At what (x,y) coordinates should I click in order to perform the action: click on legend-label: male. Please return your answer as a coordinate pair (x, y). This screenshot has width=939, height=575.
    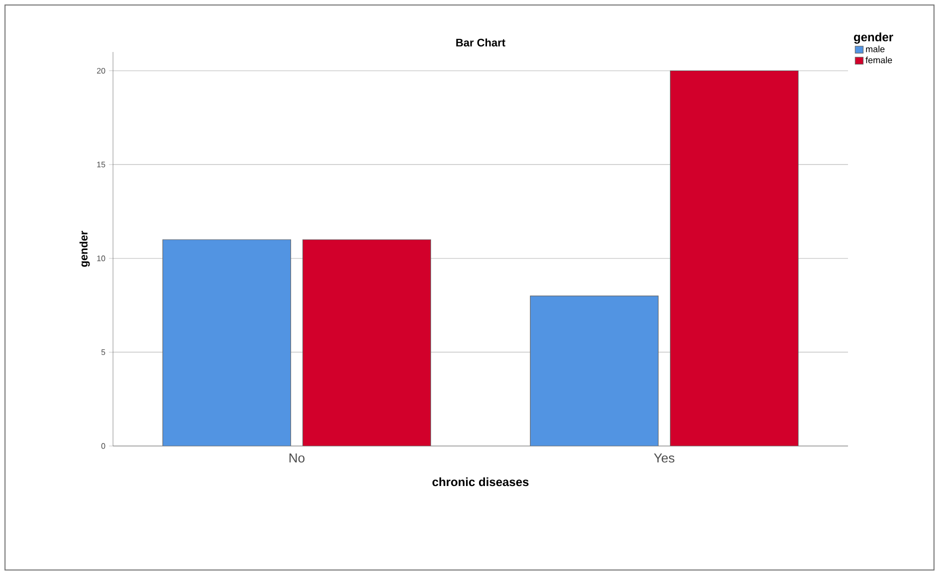
    Looking at the image, I should click on (875, 49).